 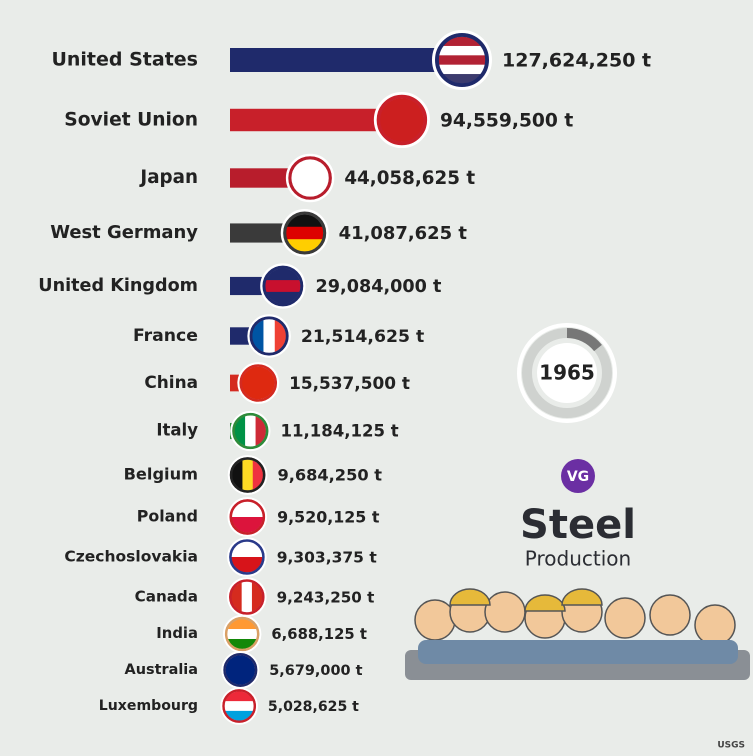 I want to click on category-label: Japan, so click(x=168, y=177).